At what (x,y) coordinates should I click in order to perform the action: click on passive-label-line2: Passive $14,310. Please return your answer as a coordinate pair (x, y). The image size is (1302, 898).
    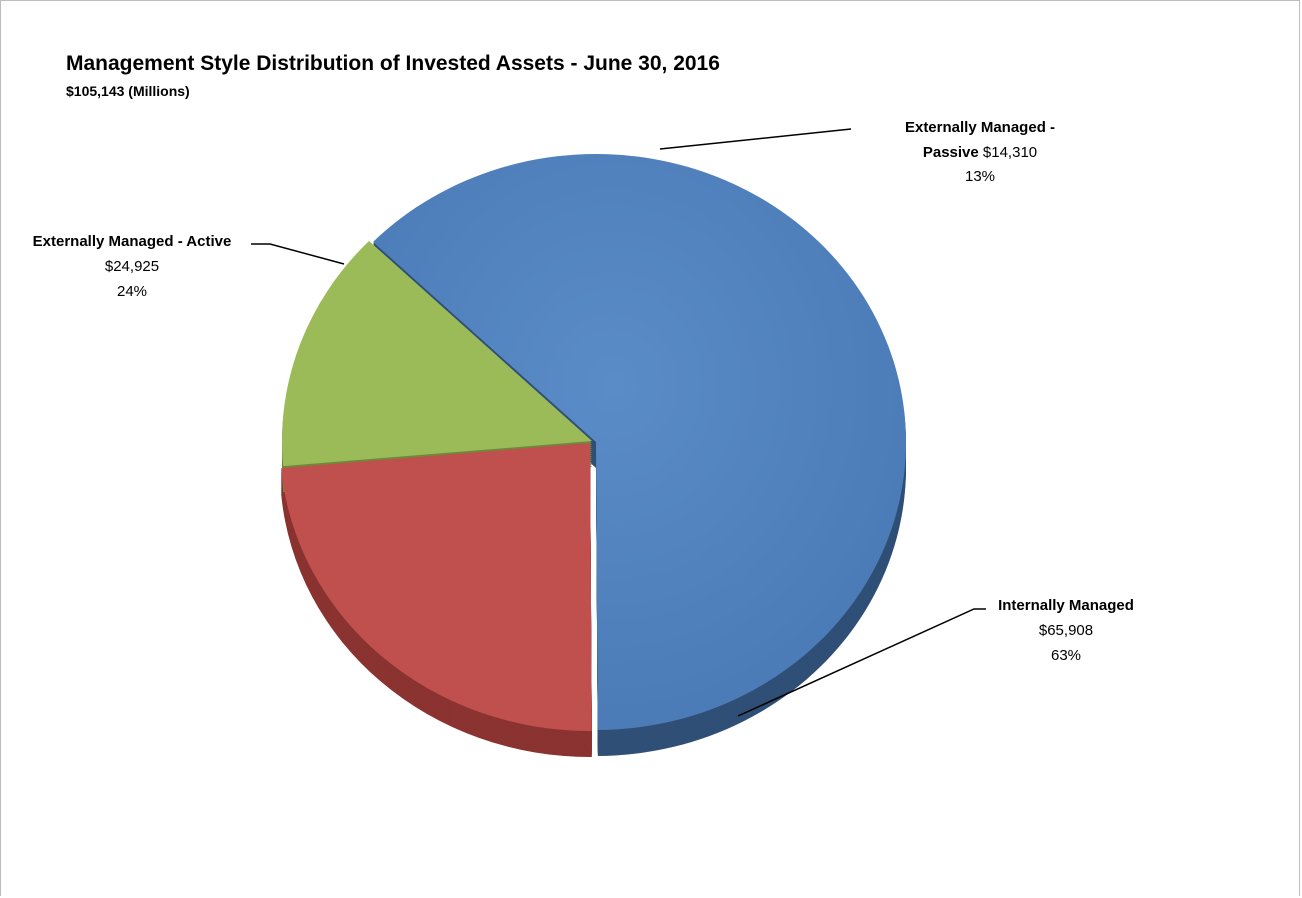
    Looking at the image, I should click on (980, 152).